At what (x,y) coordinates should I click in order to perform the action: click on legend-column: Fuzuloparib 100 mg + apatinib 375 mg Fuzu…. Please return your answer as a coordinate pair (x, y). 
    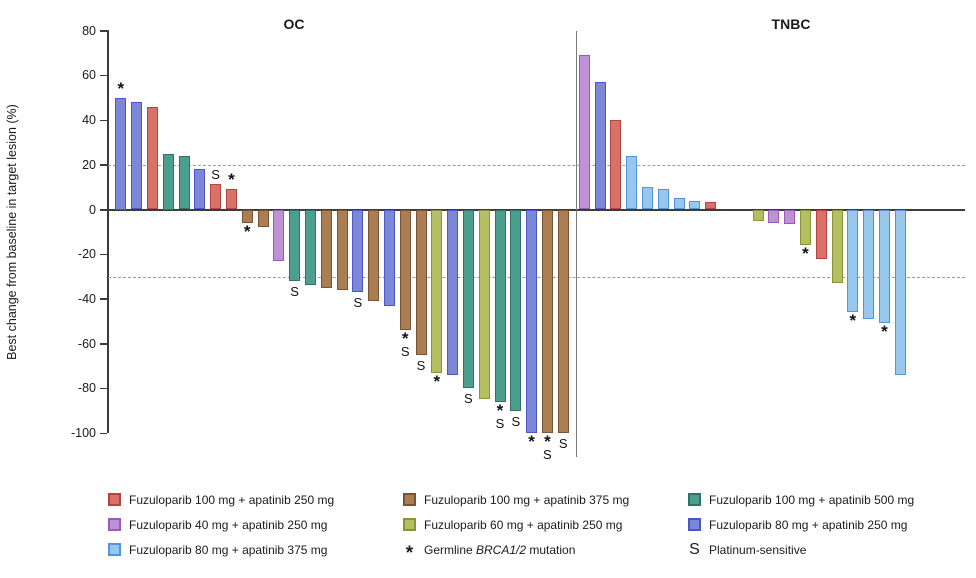
    Looking at the image, I should click on (545, 525).